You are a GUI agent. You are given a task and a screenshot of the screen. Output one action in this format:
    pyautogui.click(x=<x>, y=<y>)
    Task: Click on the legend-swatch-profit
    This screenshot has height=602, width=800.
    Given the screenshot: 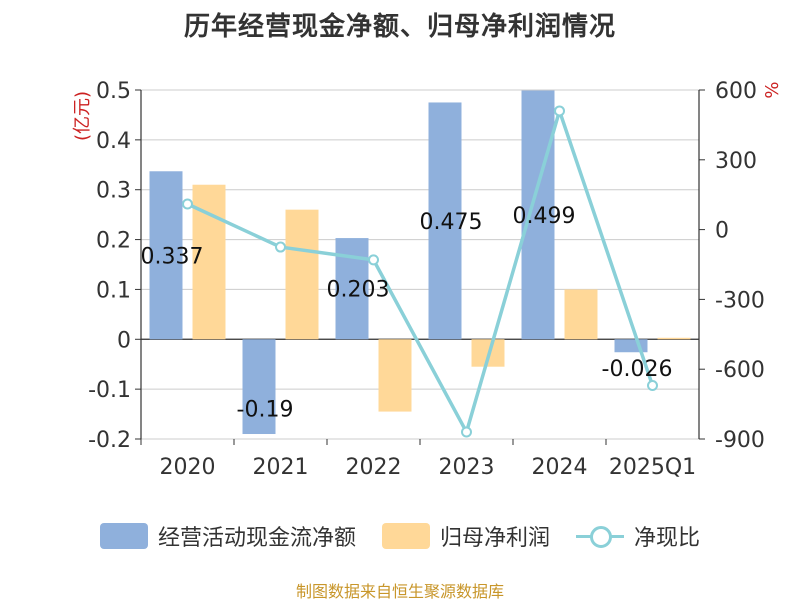 What is the action you would take?
    pyautogui.click(x=405, y=536)
    